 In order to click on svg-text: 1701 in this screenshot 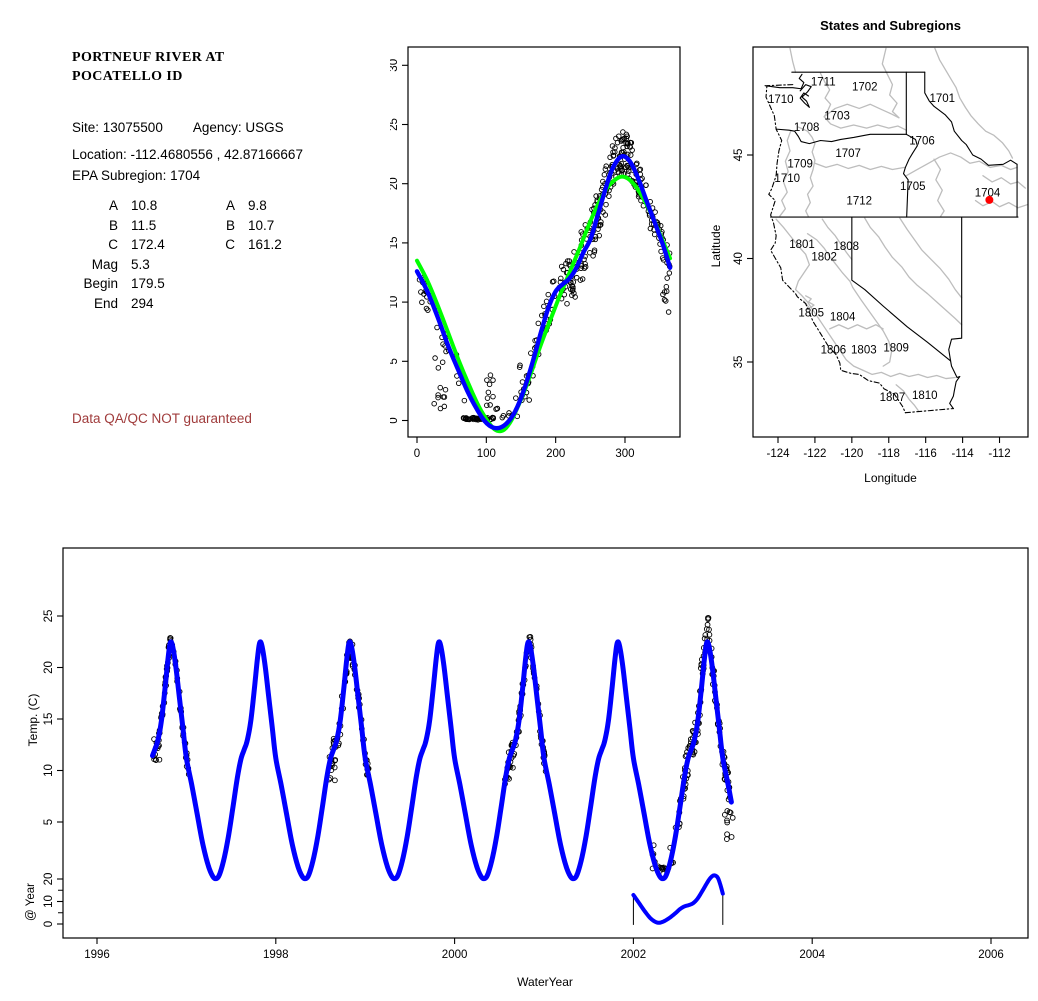, I will do `click(942, 99)`.